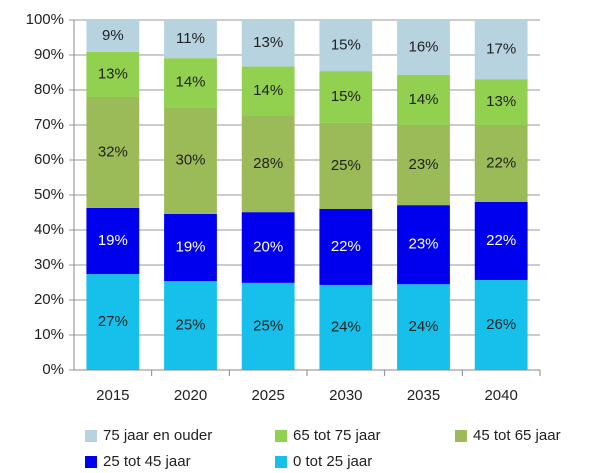  Describe the element at coordinates (45, 19) in the screenshot. I see `y-tick-label: 100%` at that location.